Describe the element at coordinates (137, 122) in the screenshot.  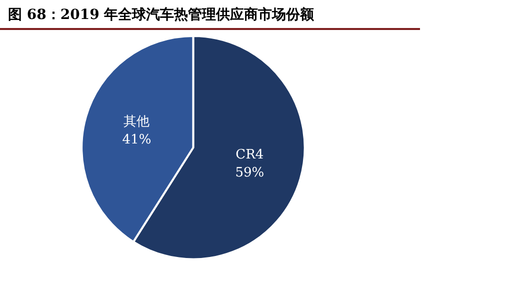
I see `slice-label: 其他` at that location.